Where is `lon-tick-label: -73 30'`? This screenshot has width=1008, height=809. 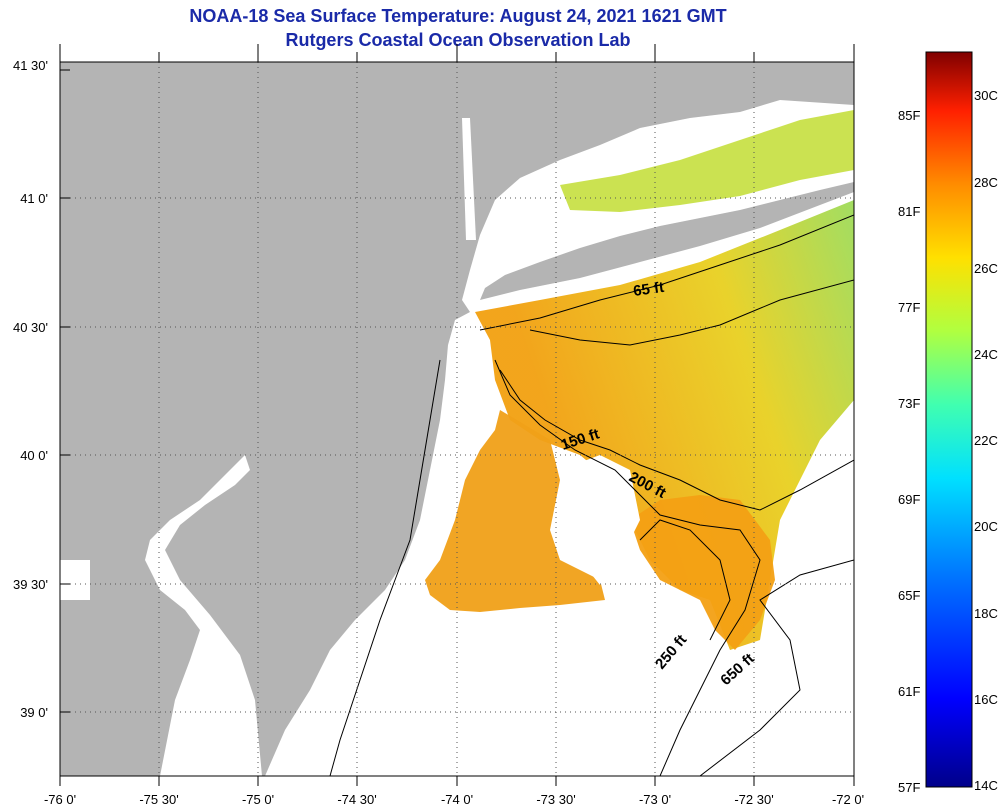
lon-tick-label: -73 30' is located at coordinates (555, 799).